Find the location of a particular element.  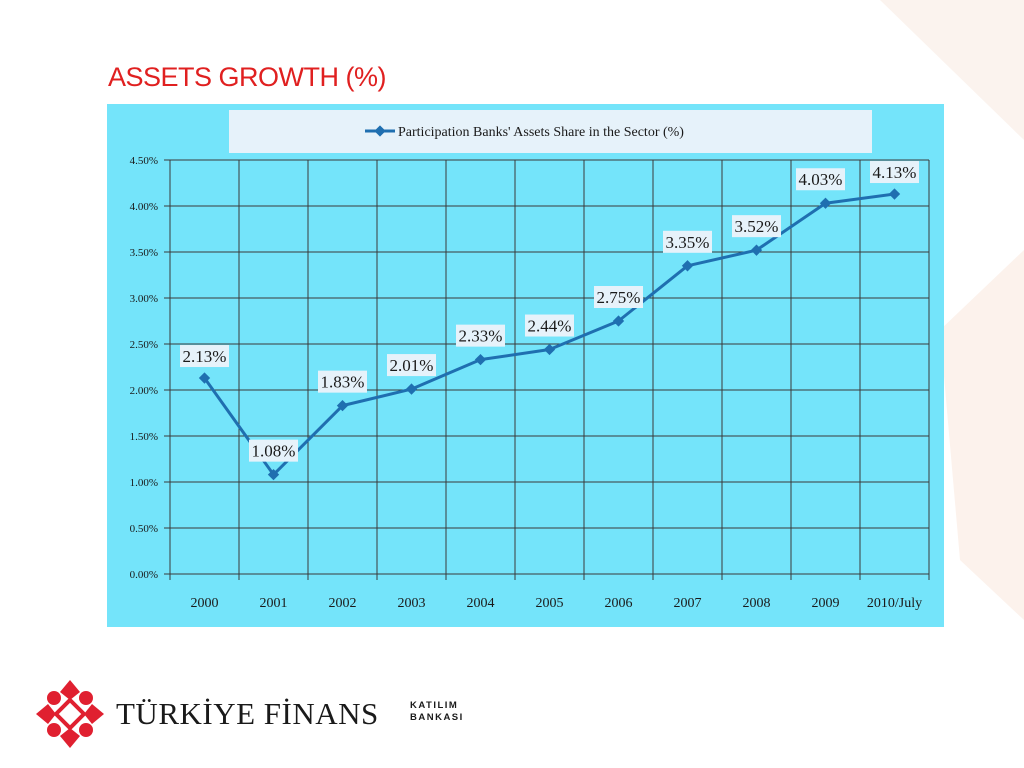

x-tick-label: 2005 is located at coordinates (550, 603).